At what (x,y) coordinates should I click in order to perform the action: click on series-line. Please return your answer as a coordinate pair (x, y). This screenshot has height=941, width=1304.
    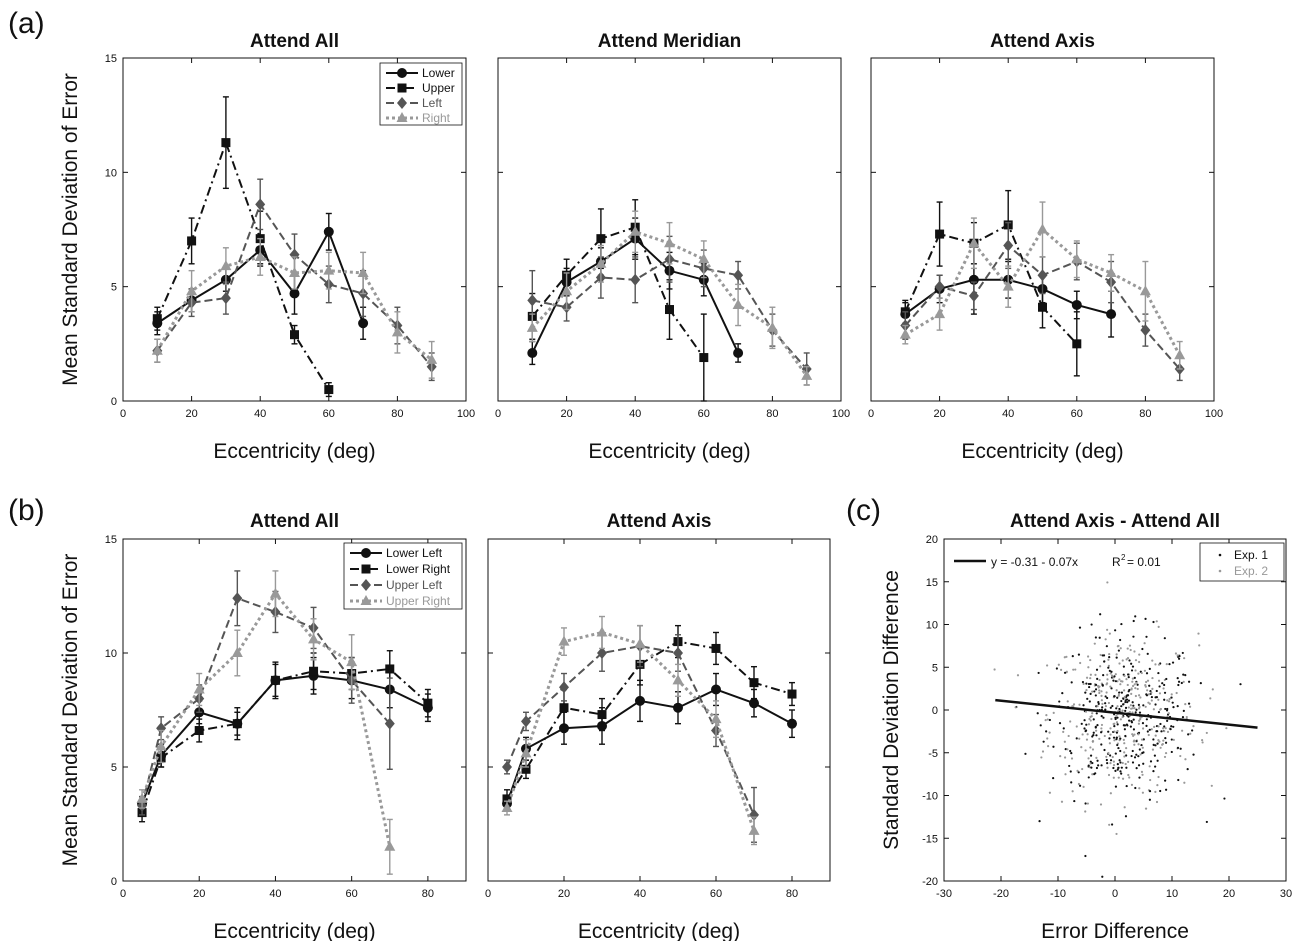
    Looking at the image, I should click on (285, 740).